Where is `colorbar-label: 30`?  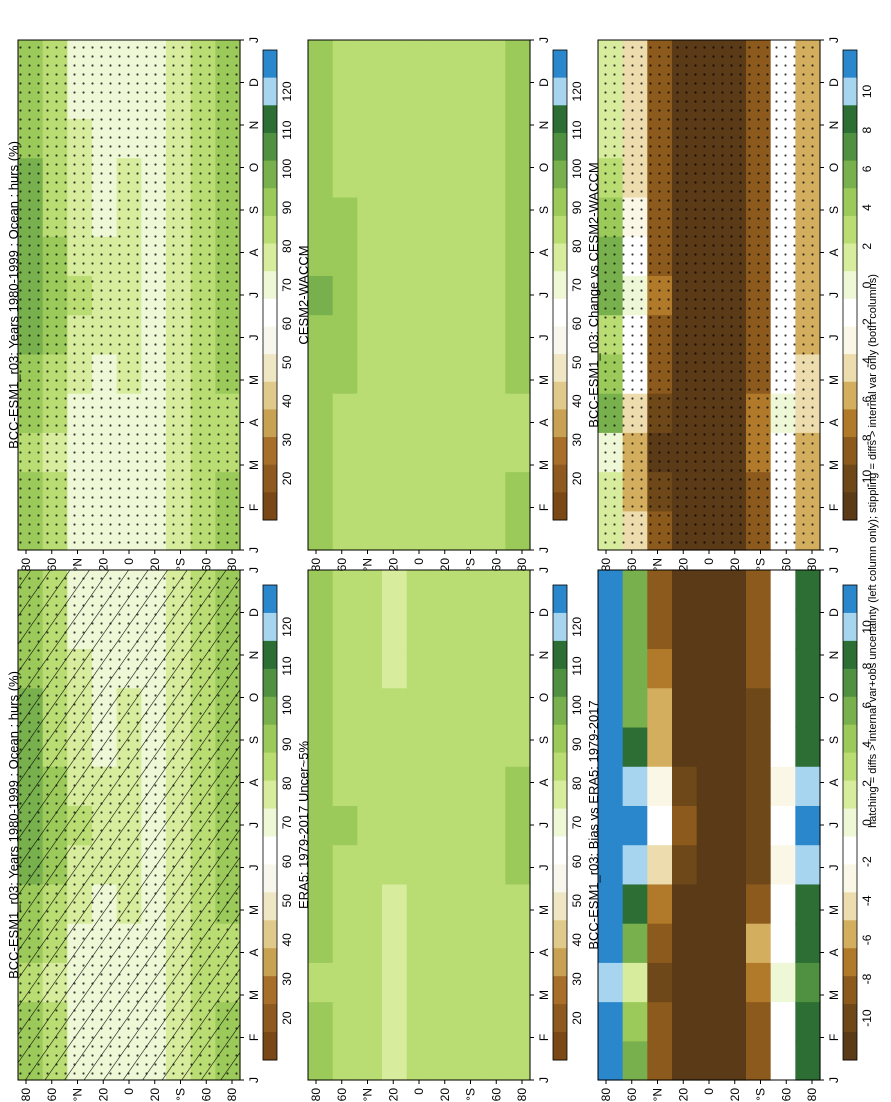
colorbar-label: 30 is located at coordinates (287, 979).